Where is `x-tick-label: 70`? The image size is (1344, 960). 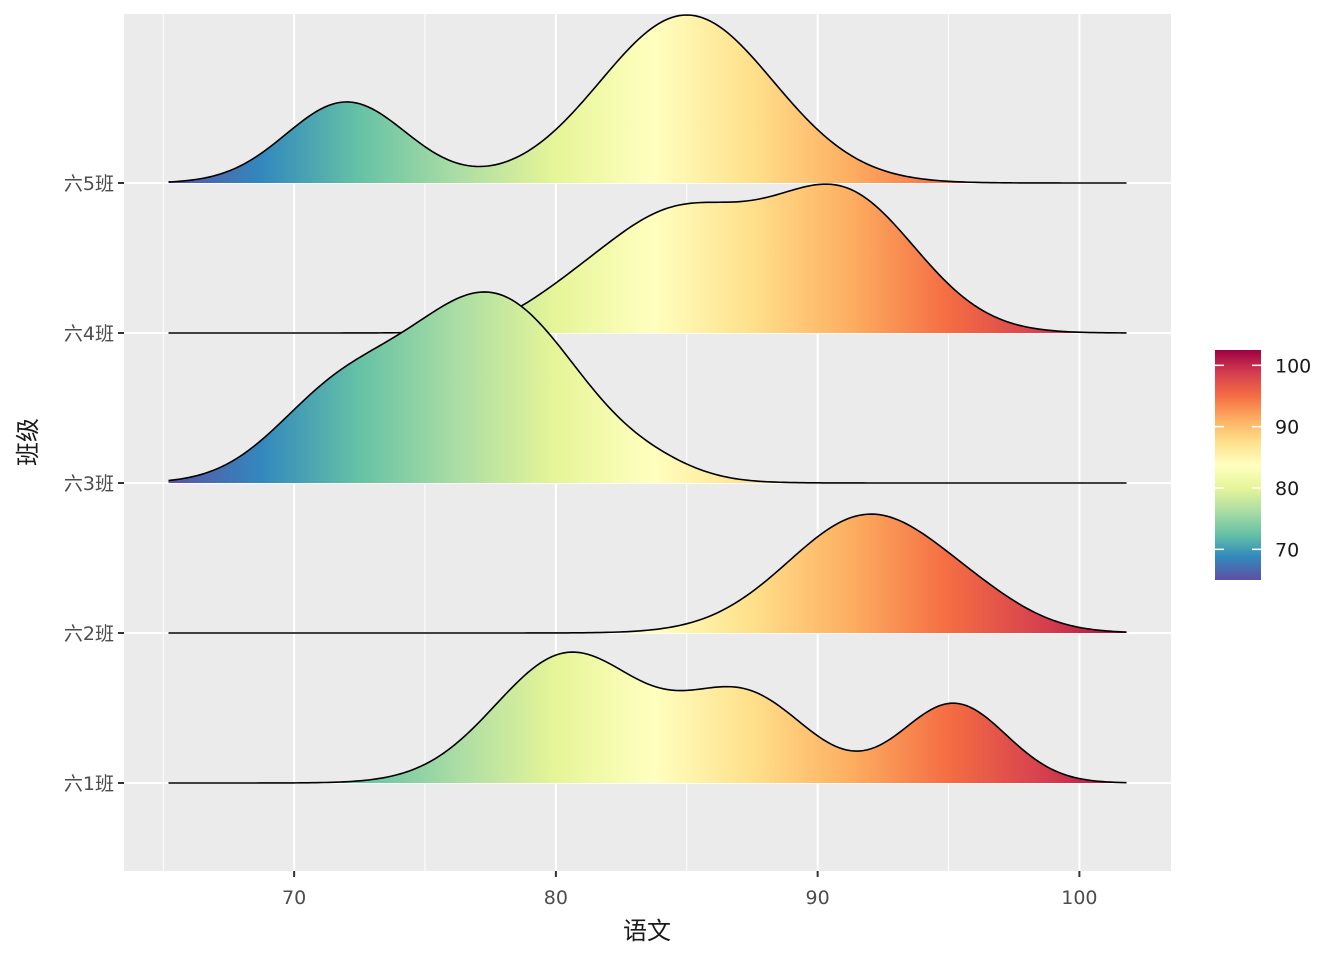 x-tick-label: 70 is located at coordinates (294, 898).